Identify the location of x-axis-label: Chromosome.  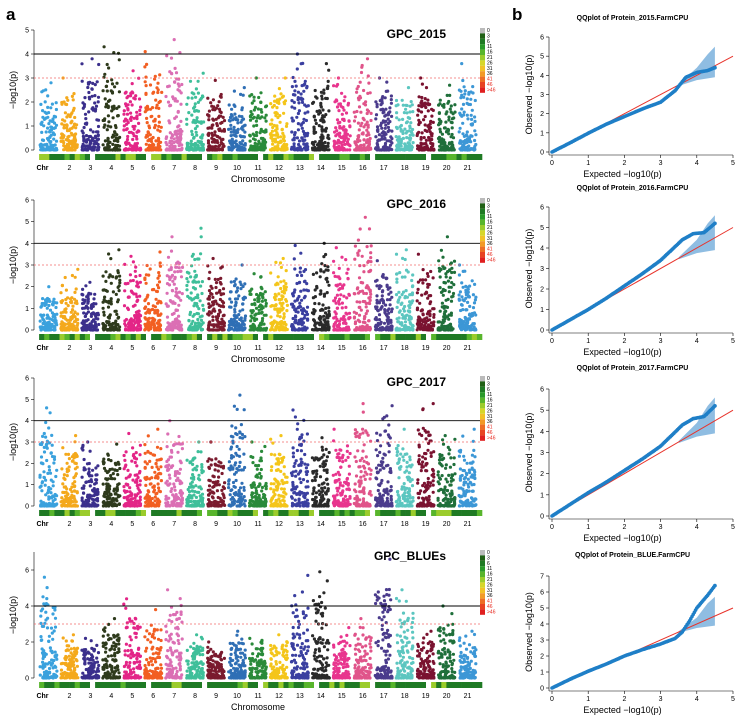
(258, 179).